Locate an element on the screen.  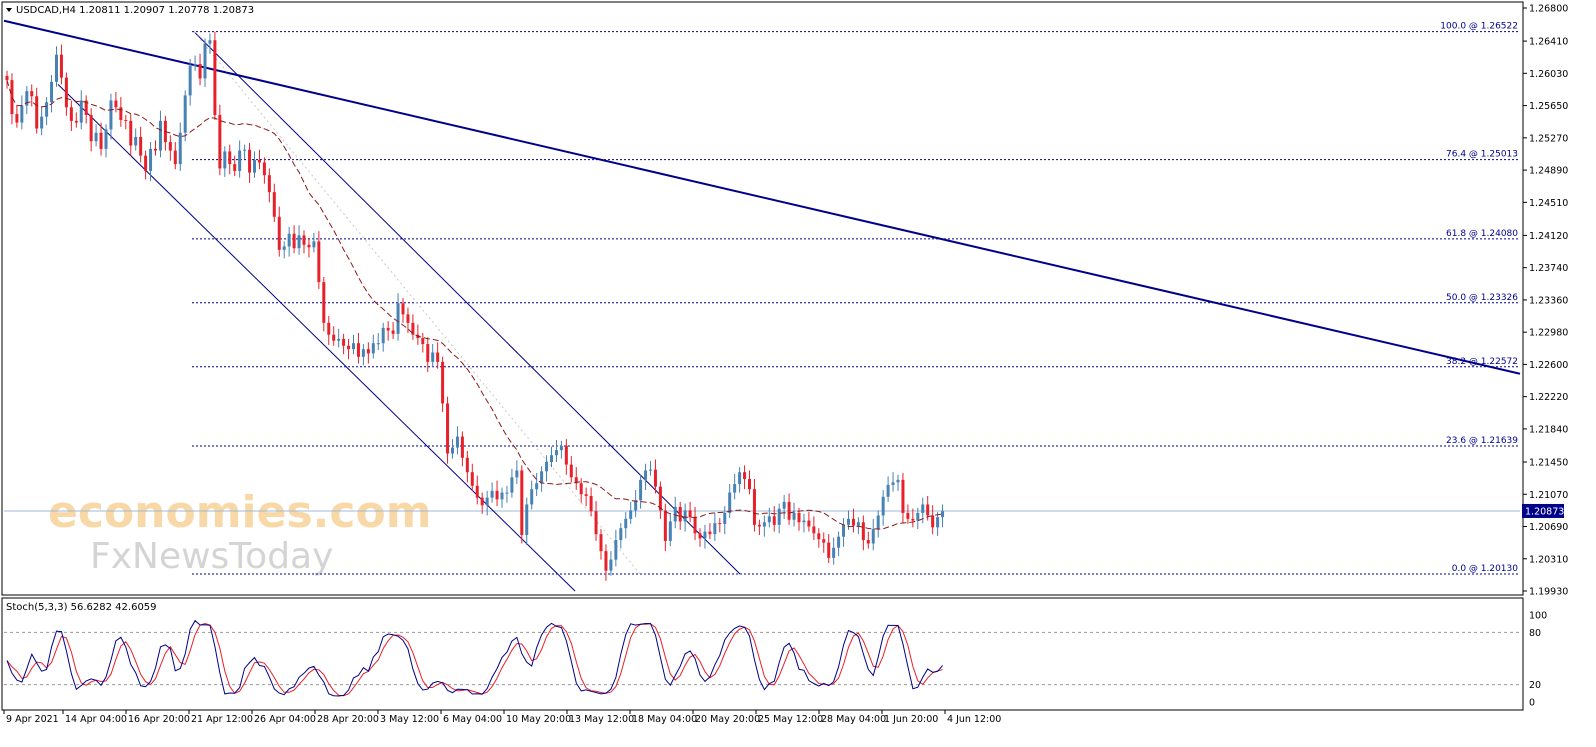
current-price-tag is located at coordinates (1543, 510).